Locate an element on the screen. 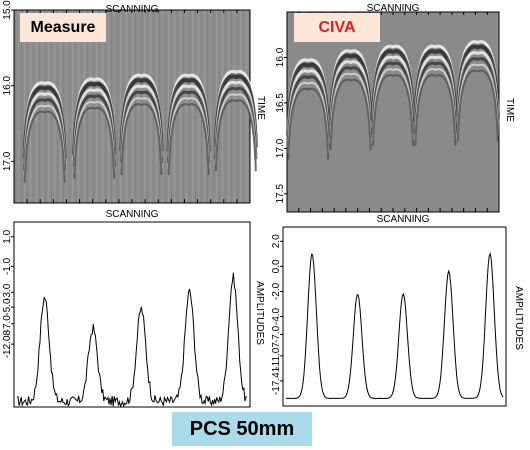 The width and height of the screenshot is (530, 450). y-tick-label: -3.0 is located at coordinates (7, 292).